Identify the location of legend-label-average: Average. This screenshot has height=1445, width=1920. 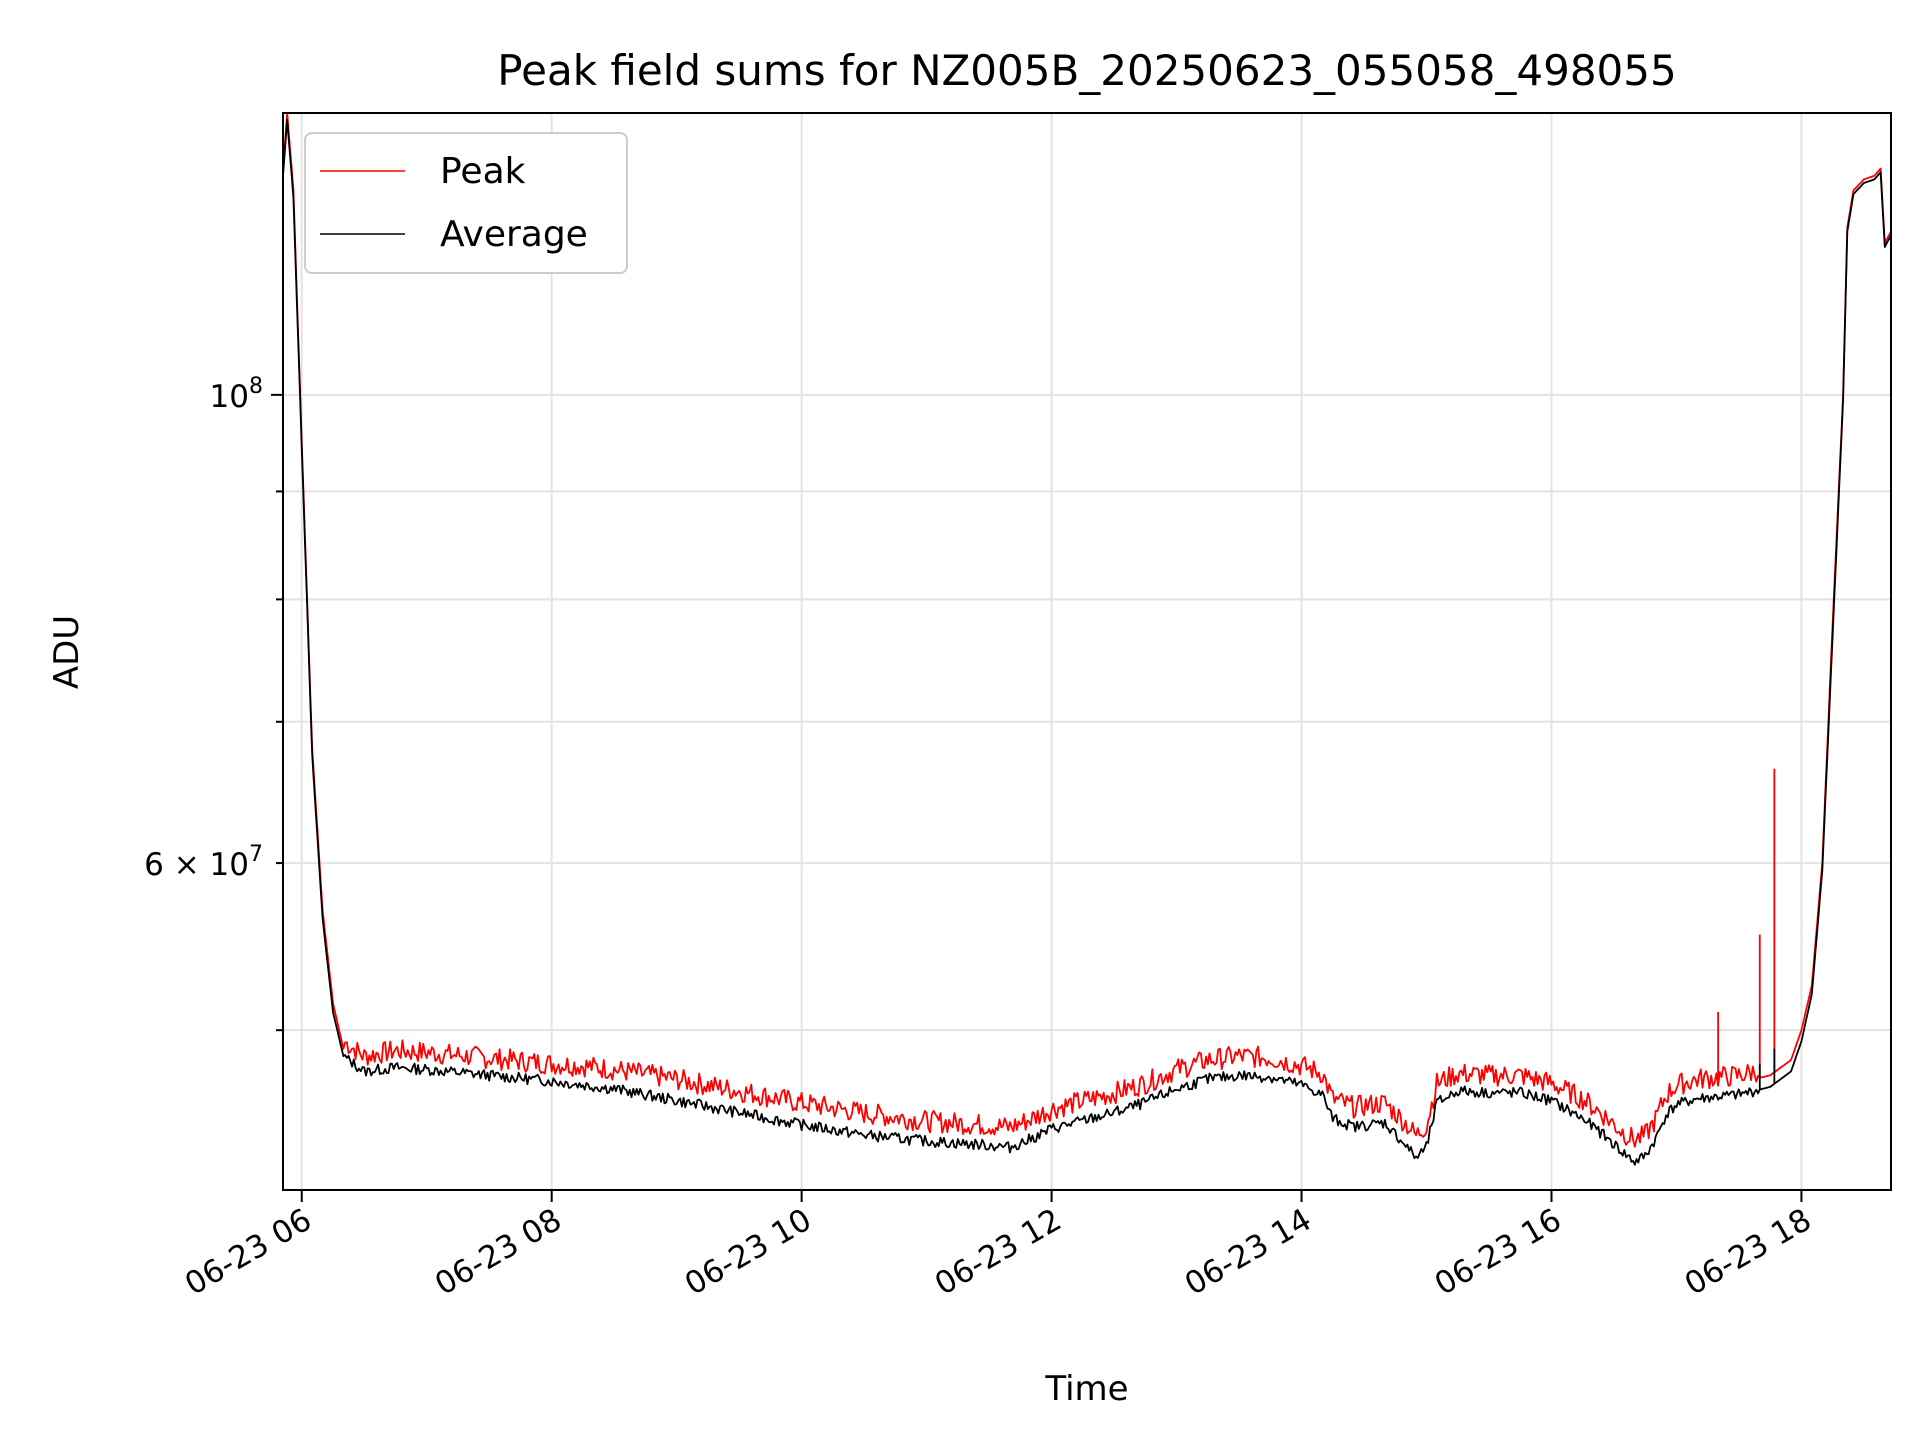
(514, 234).